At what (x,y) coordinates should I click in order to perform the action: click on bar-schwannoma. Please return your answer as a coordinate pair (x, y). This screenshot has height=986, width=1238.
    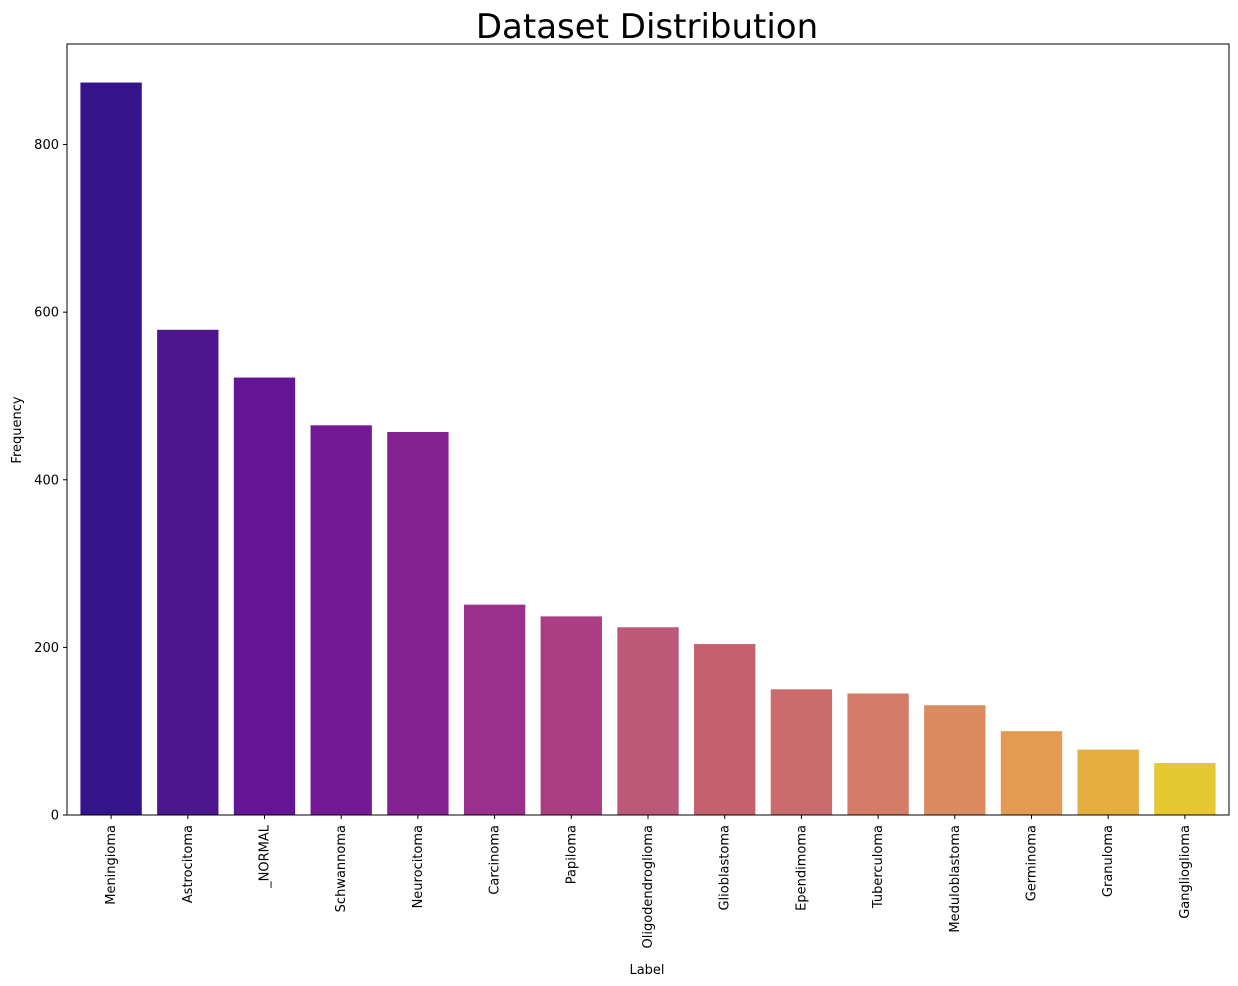
    Looking at the image, I should click on (341, 620).